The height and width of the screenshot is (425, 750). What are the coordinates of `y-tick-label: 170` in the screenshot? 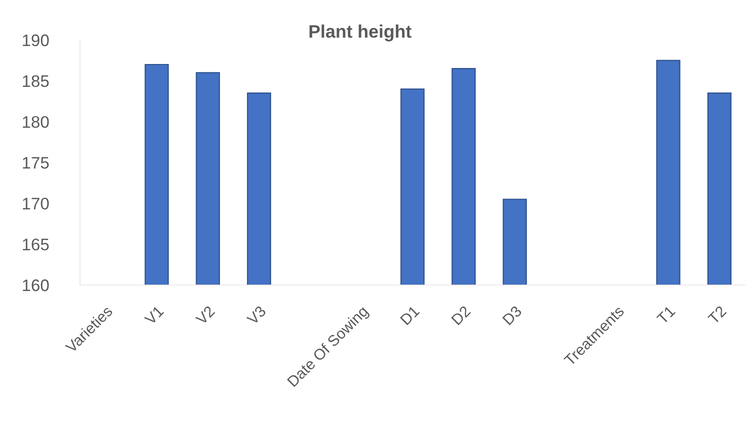 It's located at (35, 204).